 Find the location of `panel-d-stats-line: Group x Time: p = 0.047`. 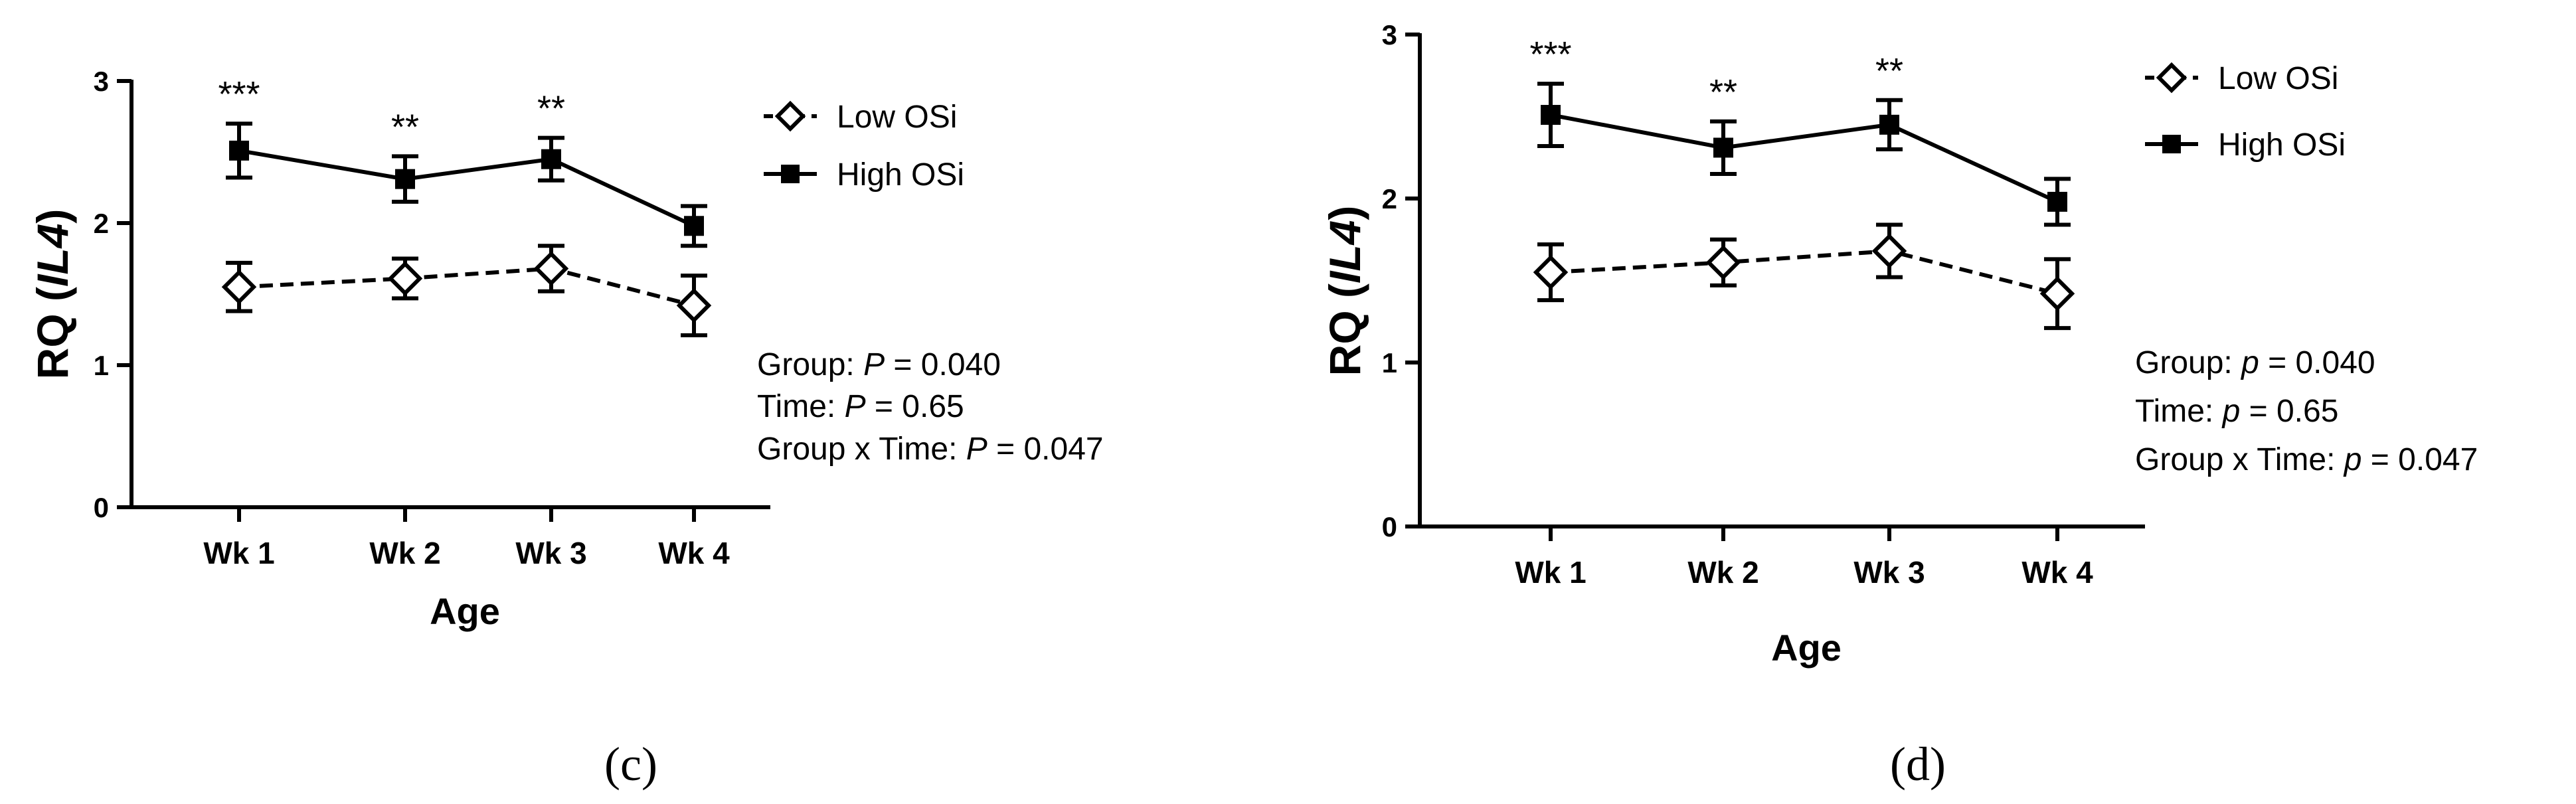

panel-d-stats-line: Group x Time: p = 0.047 is located at coordinates (2306, 460).